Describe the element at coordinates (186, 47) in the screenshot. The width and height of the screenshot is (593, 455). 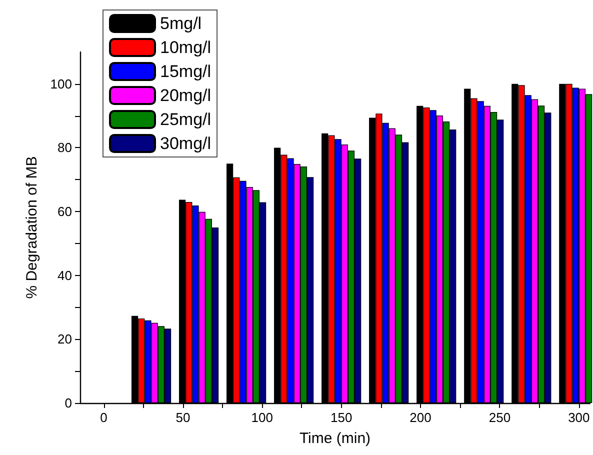
I see `legend-label: 10mg/l` at that location.